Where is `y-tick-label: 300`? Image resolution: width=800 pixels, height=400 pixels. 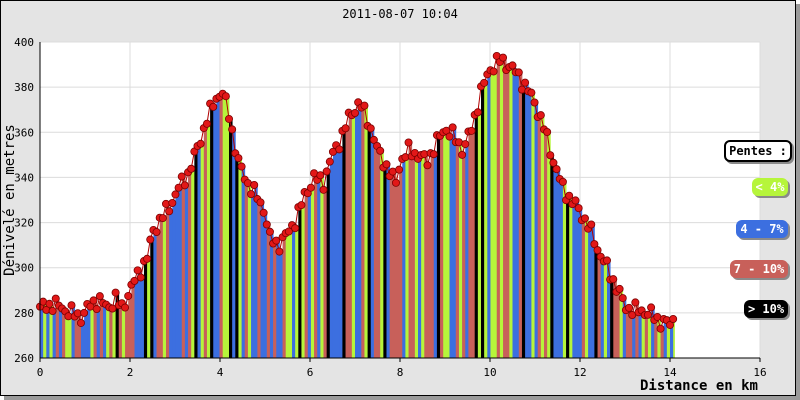
y-tick-label: 300 is located at coordinates (24, 268).